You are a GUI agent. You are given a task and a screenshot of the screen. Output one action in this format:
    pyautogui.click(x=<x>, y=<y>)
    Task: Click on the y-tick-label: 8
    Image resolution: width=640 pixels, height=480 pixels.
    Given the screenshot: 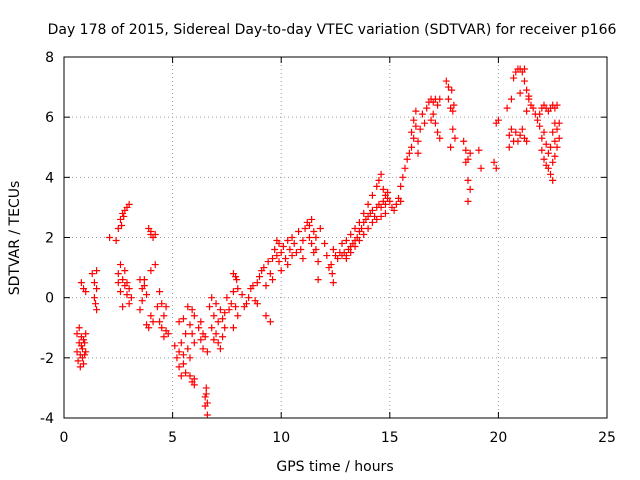 What is the action you would take?
    pyautogui.click(x=49, y=58)
    